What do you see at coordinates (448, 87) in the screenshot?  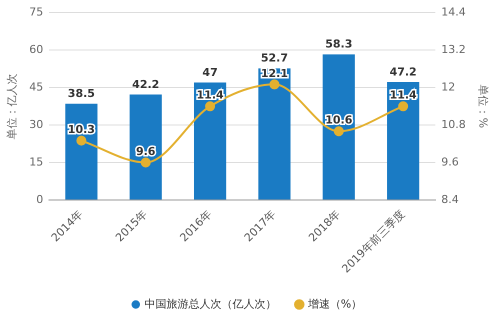 I see `y2-tick-label: 12` at bounding box center [448, 87].